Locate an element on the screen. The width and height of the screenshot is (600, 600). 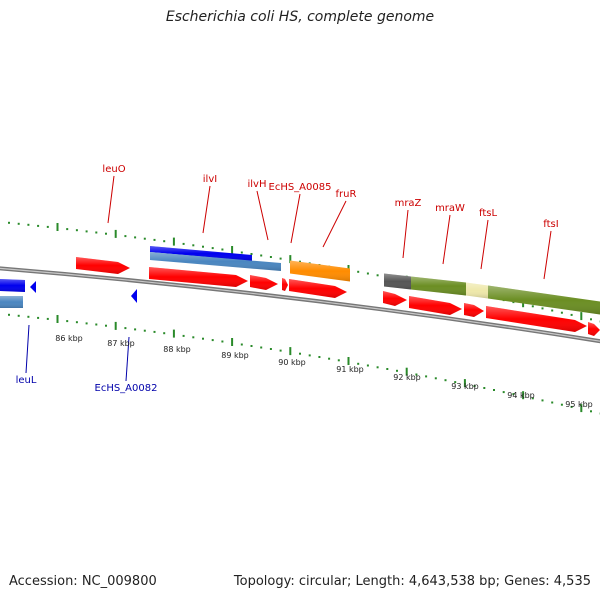
gene-label-mraz: mraZ is located at coordinates (408, 203).